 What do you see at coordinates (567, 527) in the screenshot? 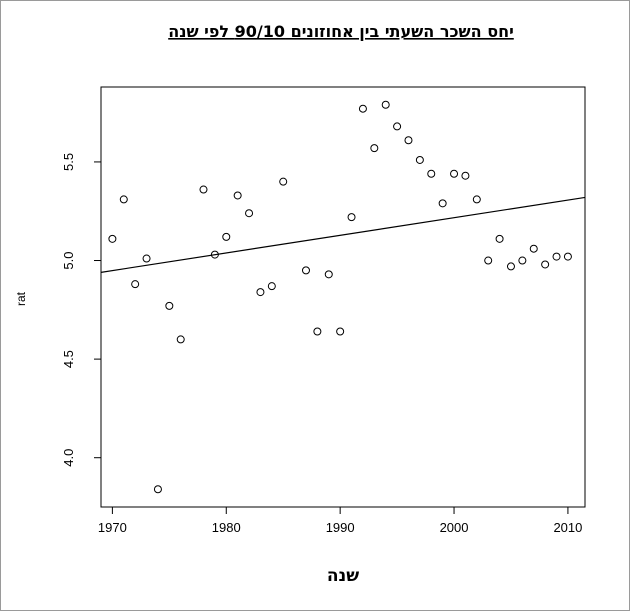
I see `x-tick-label: 2010` at bounding box center [567, 527].